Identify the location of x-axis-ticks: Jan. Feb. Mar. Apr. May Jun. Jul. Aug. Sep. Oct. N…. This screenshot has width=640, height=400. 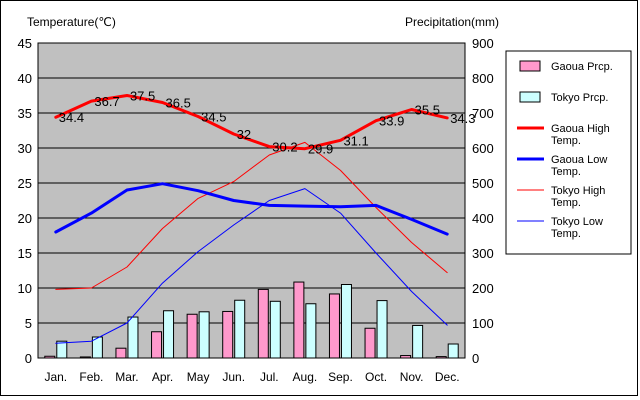
(251, 377).